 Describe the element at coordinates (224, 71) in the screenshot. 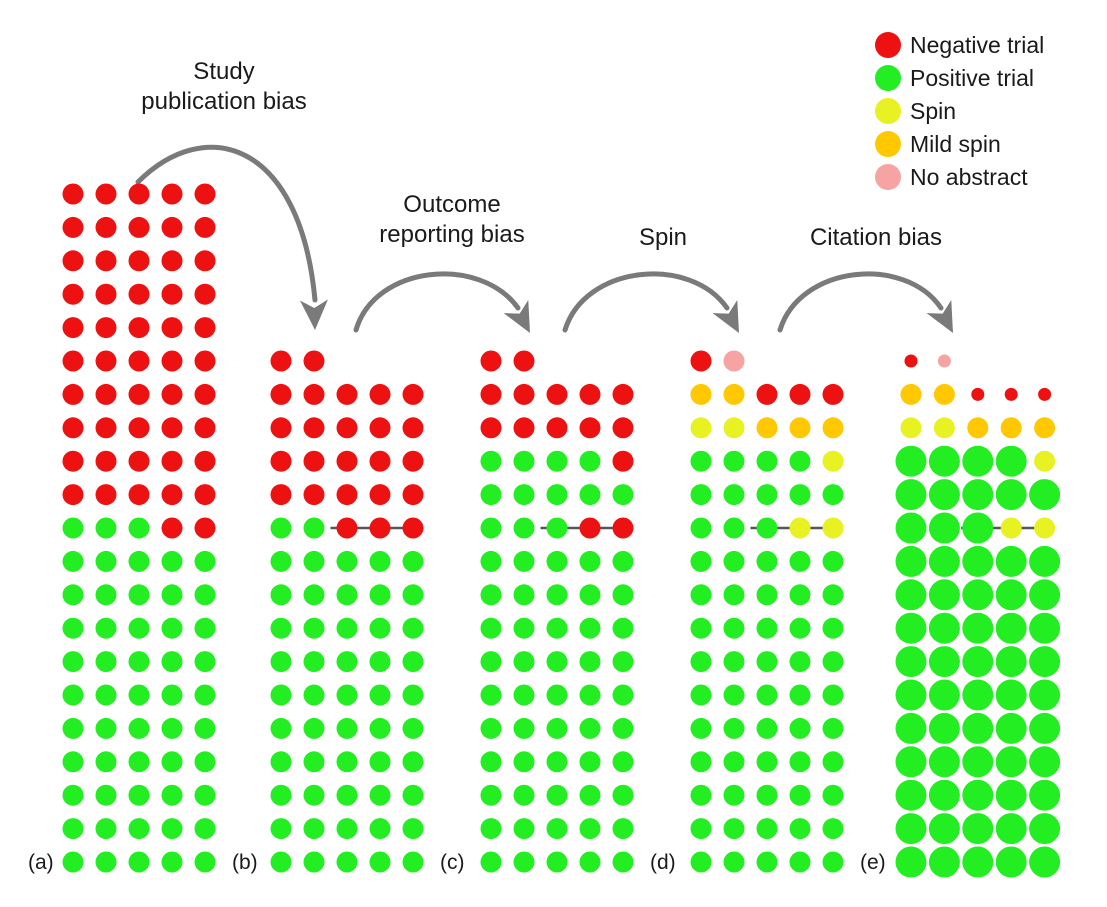

I see `stage-label-line1: Study` at that location.